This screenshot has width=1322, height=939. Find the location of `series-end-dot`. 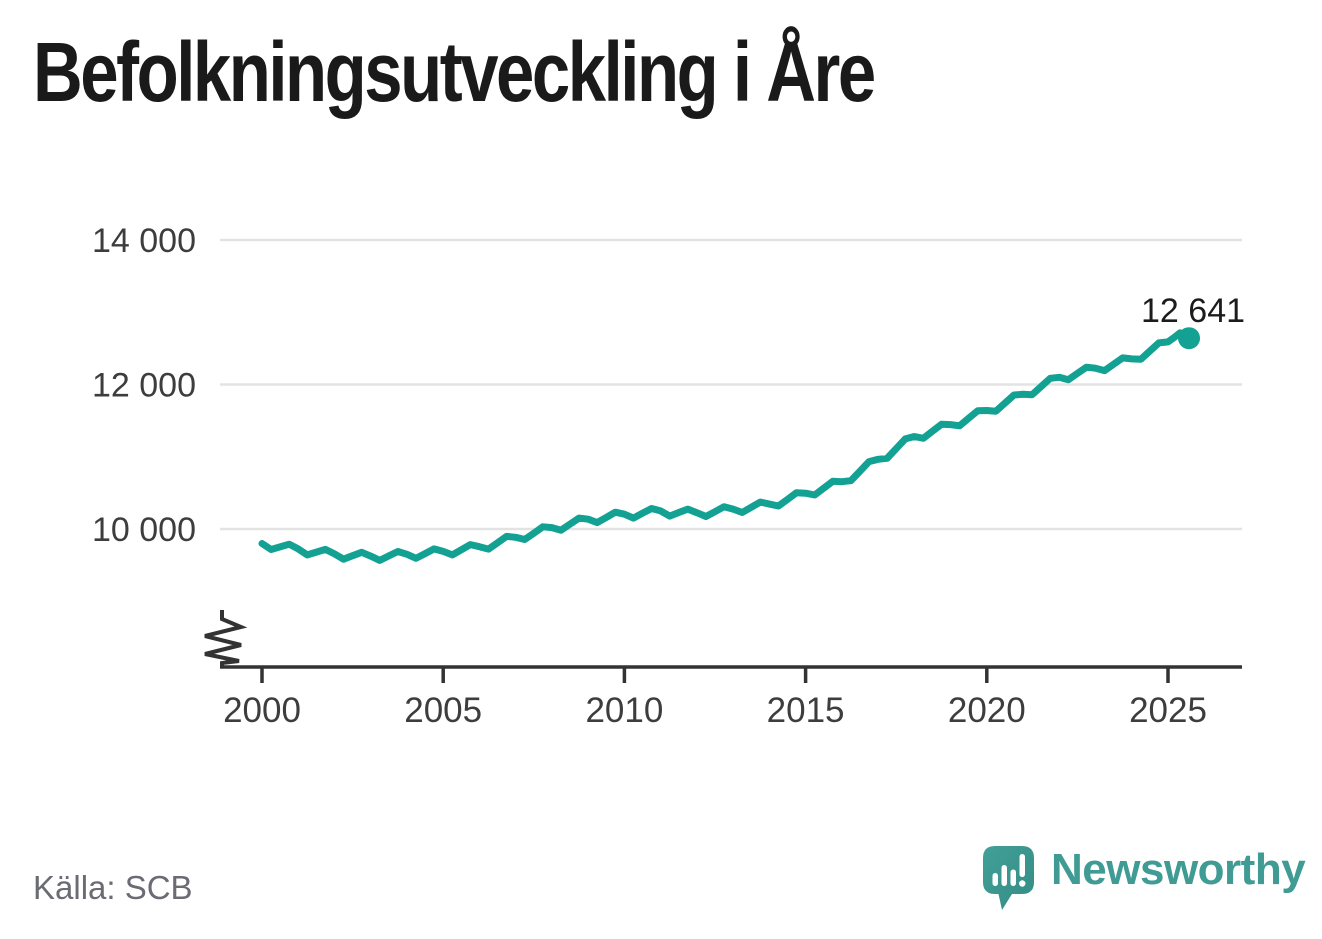

series-end-dot is located at coordinates (1189, 338).